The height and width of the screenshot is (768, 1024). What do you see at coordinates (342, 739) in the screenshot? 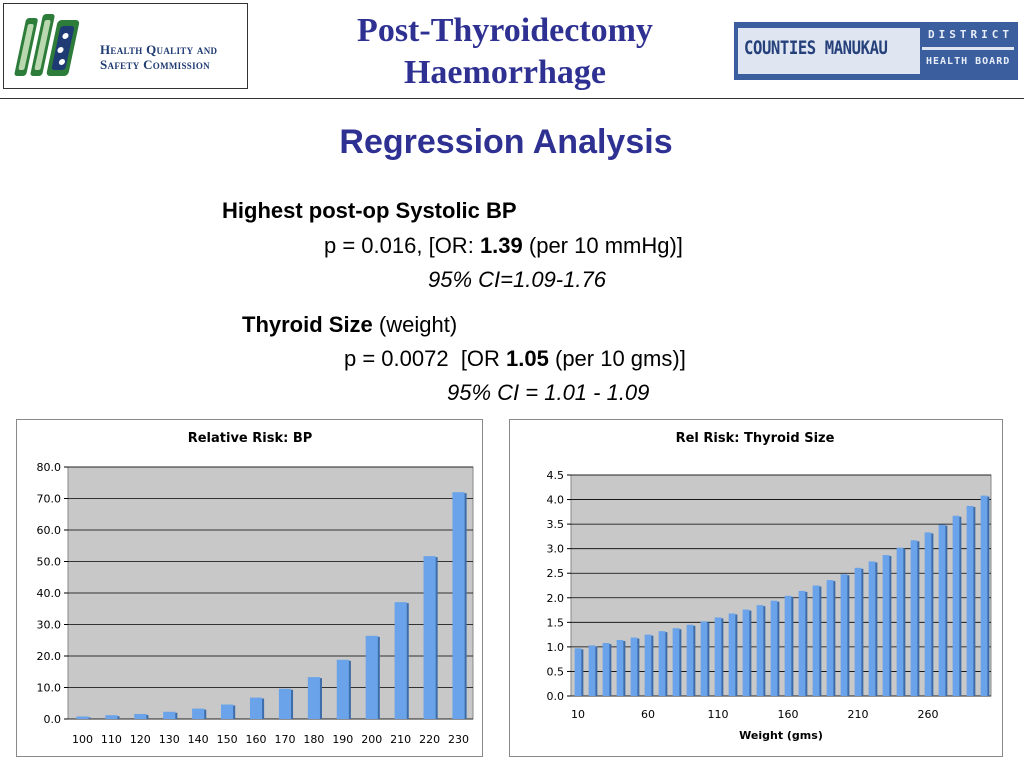
I see `x-tick-label: 190` at bounding box center [342, 739].